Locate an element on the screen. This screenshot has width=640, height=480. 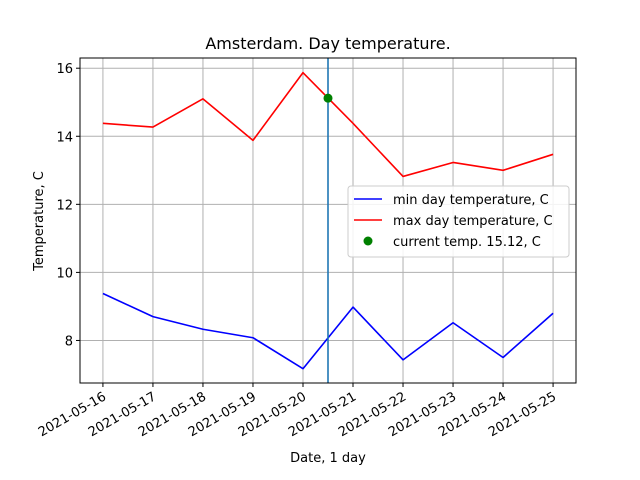
y-tick-label: 10 is located at coordinates (64, 273).